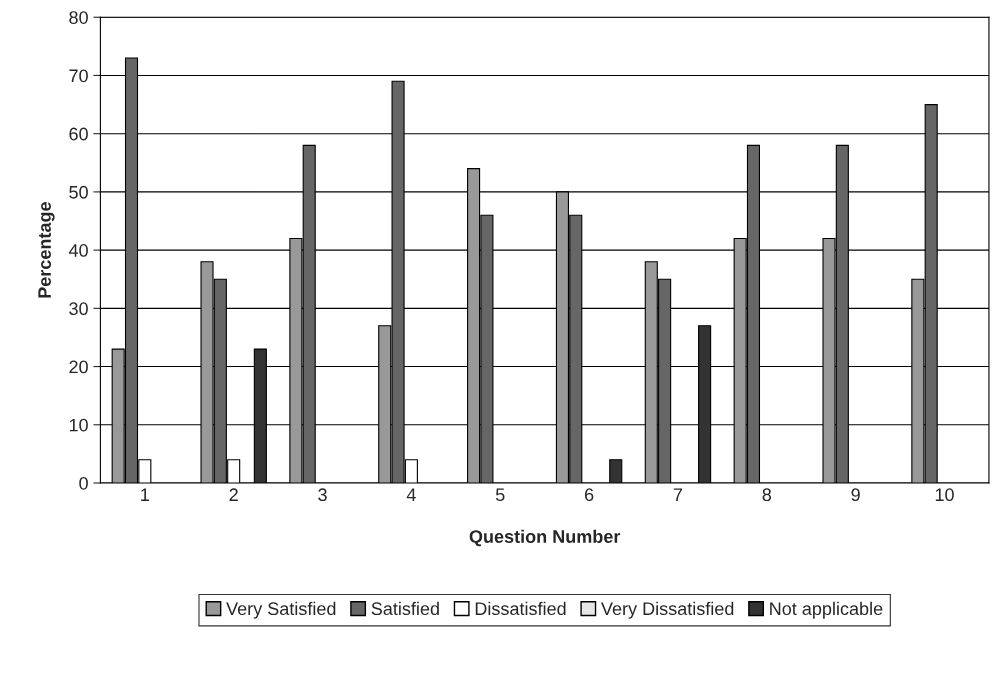 This screenshot has width=1004, height=690. Describe the element at coordinates (322, 495) in the screenshot. I see `x-tick-label: 3` at that location.